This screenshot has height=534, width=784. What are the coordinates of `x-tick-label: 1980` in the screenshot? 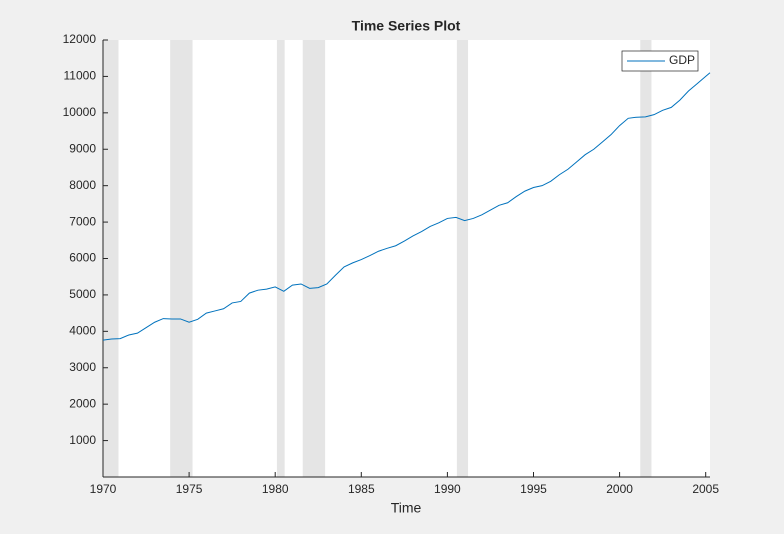 It's located at (275, 489).